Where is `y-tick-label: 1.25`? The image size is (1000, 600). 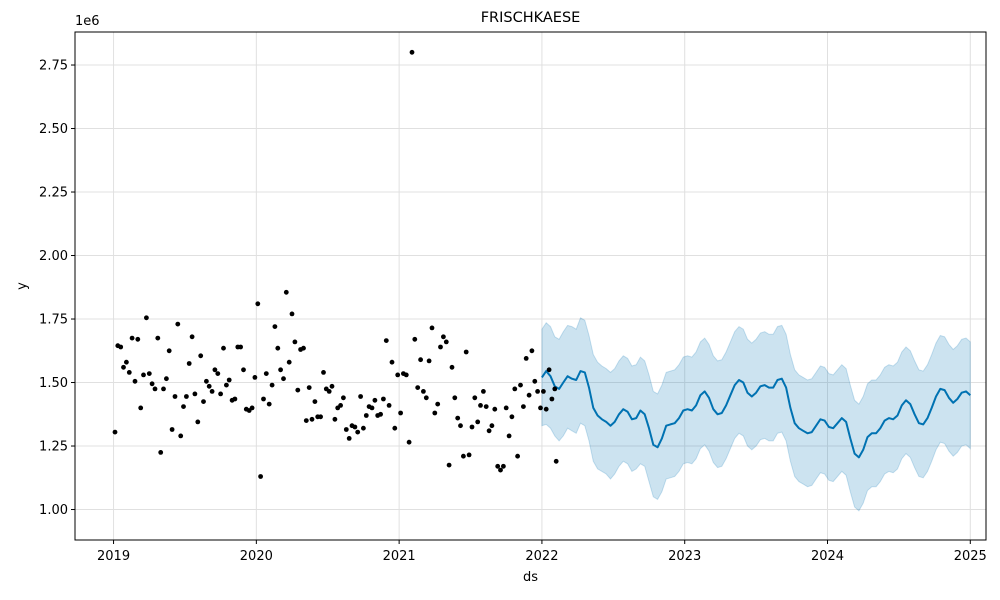 y-tick-label: 1.25 is located at coordinates (53, 447).